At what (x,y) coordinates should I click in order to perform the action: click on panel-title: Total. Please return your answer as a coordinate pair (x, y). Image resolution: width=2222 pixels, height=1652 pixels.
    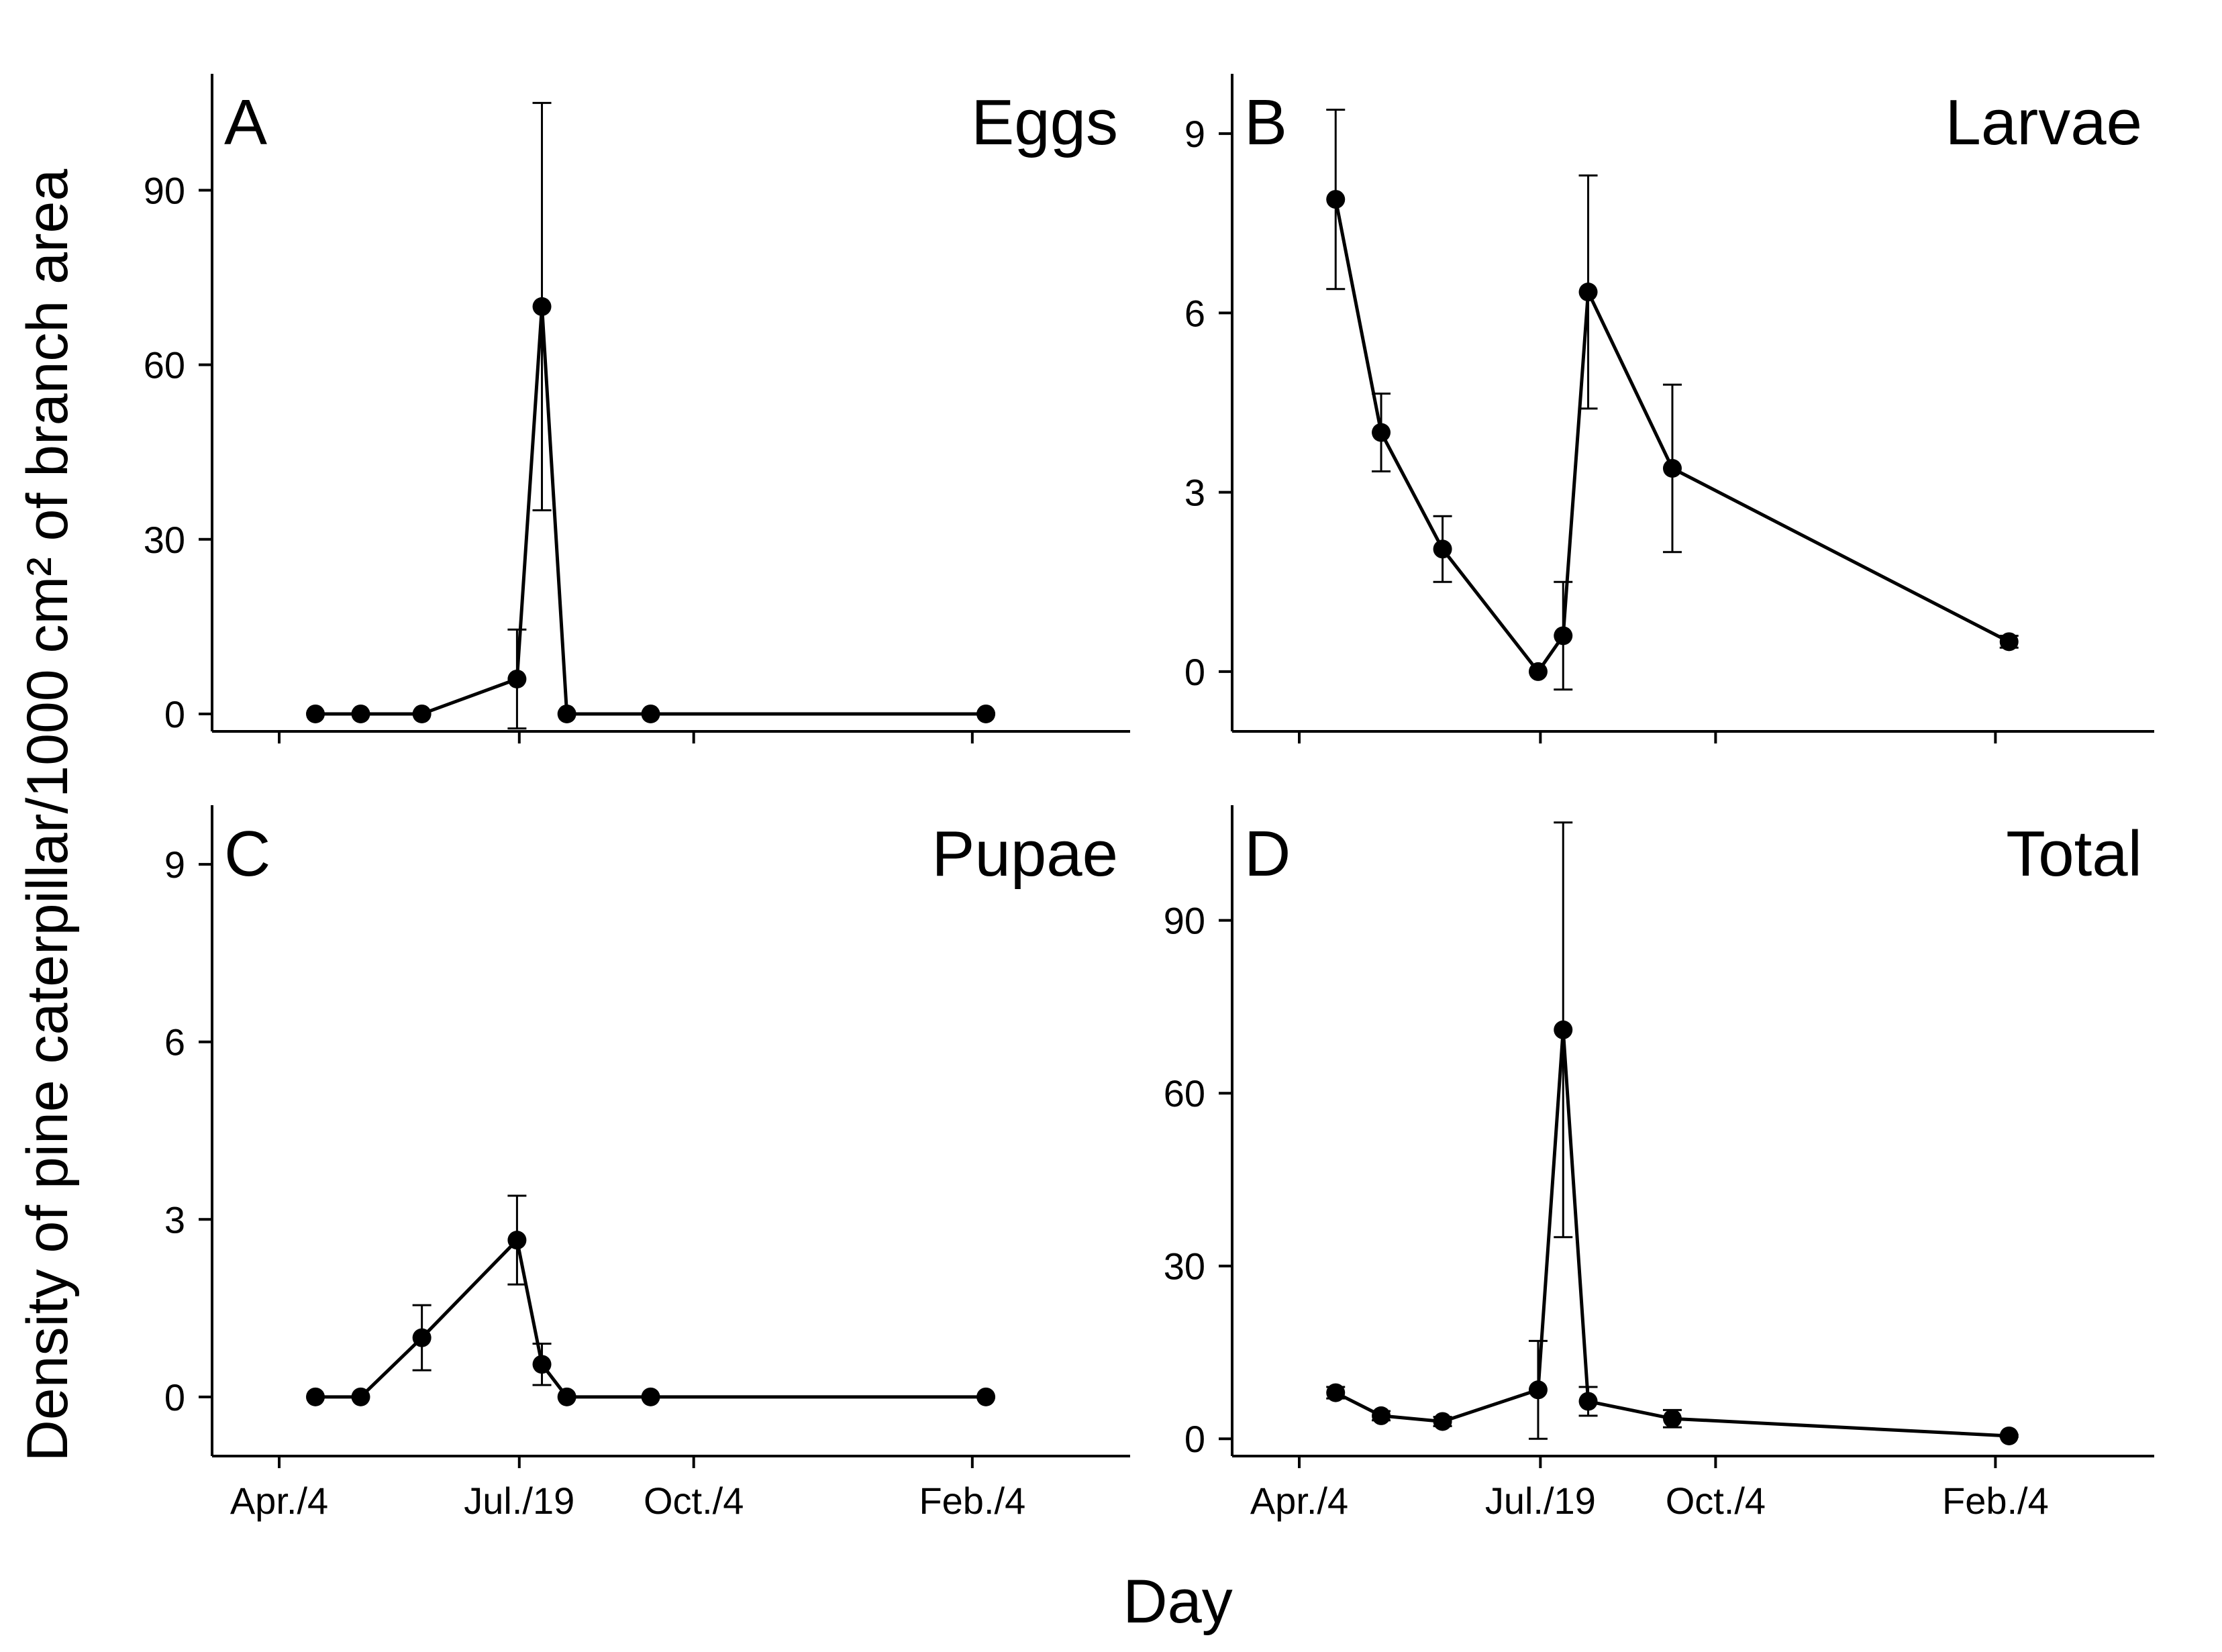
    Looking at the image, I should click on (2074, 854).